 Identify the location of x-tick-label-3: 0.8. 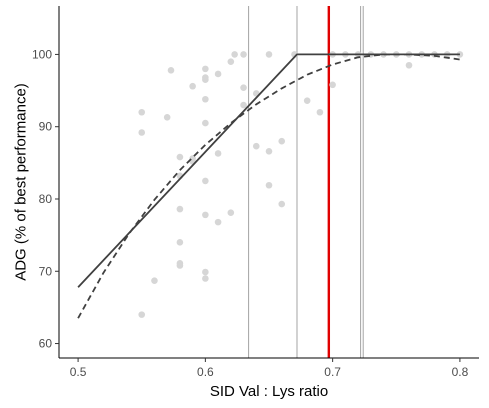
(460, 372).